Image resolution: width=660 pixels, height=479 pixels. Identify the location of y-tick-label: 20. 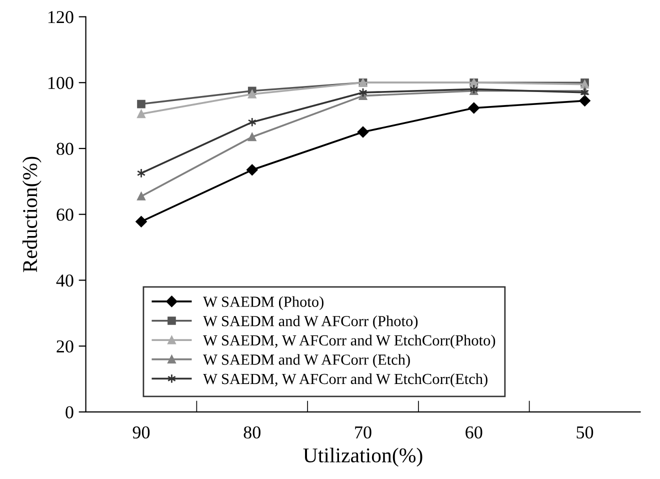
(65, 346).